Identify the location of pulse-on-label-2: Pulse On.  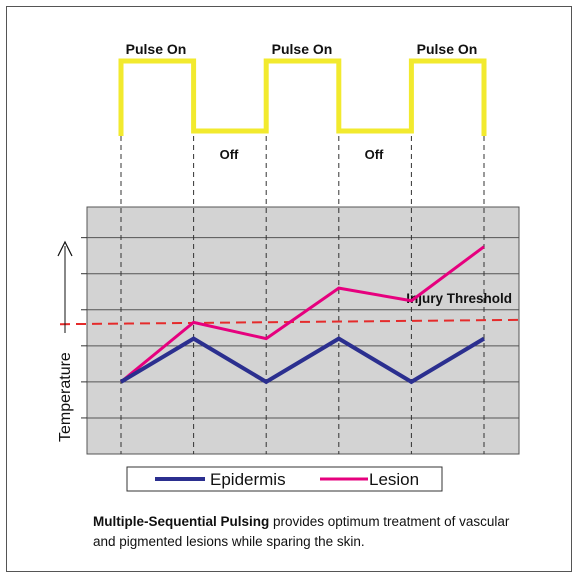
(302, 49).